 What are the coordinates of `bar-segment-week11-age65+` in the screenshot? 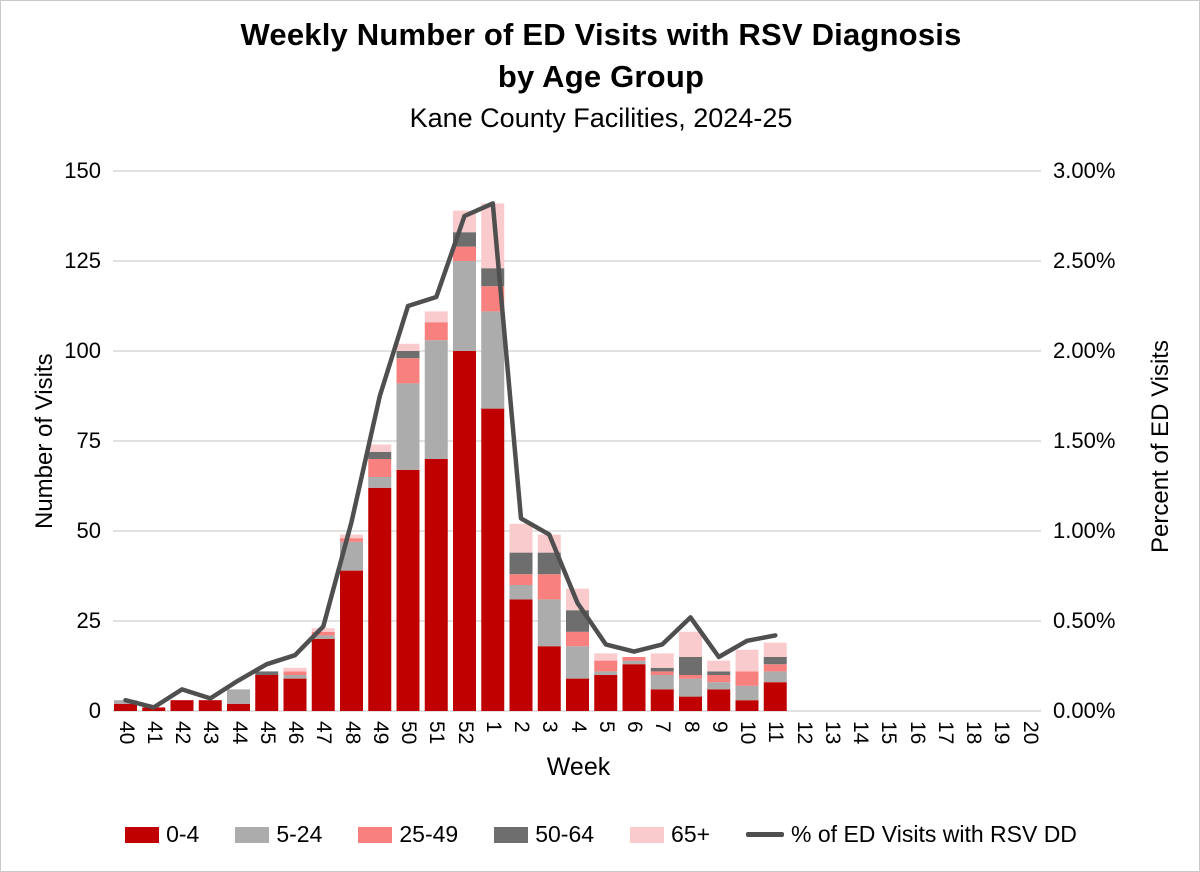 It's located at (775, 649).